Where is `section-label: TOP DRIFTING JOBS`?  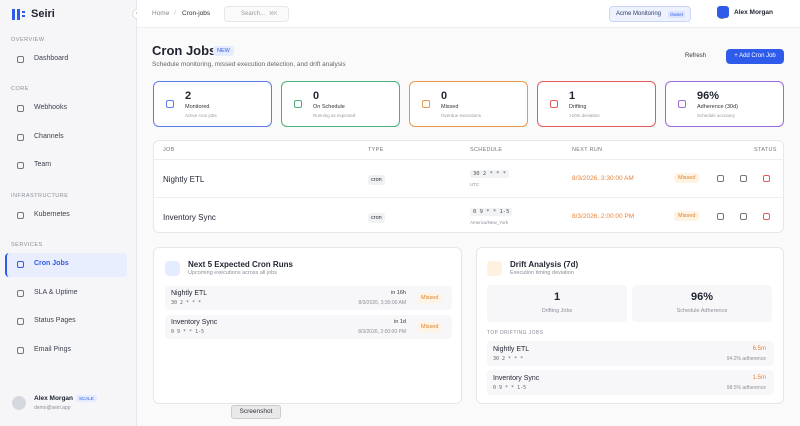
section-label: TOP DRIFTING JOBS is located at coordinates (515, 333).